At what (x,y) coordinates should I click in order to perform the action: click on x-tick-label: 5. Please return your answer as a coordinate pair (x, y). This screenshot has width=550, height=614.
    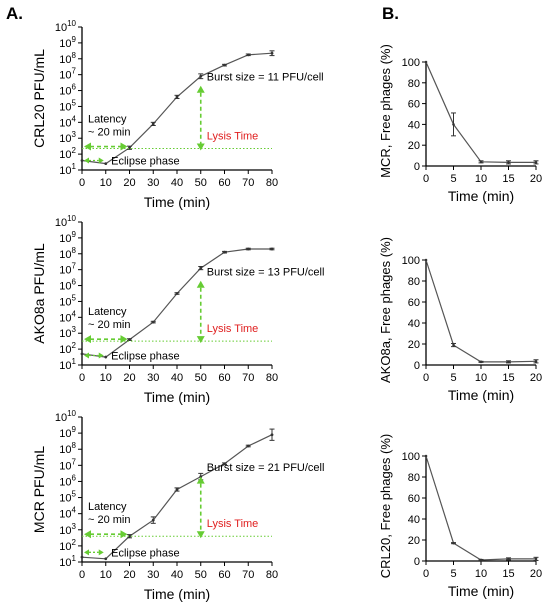
    Looking at the image, I should click on (453, 179).